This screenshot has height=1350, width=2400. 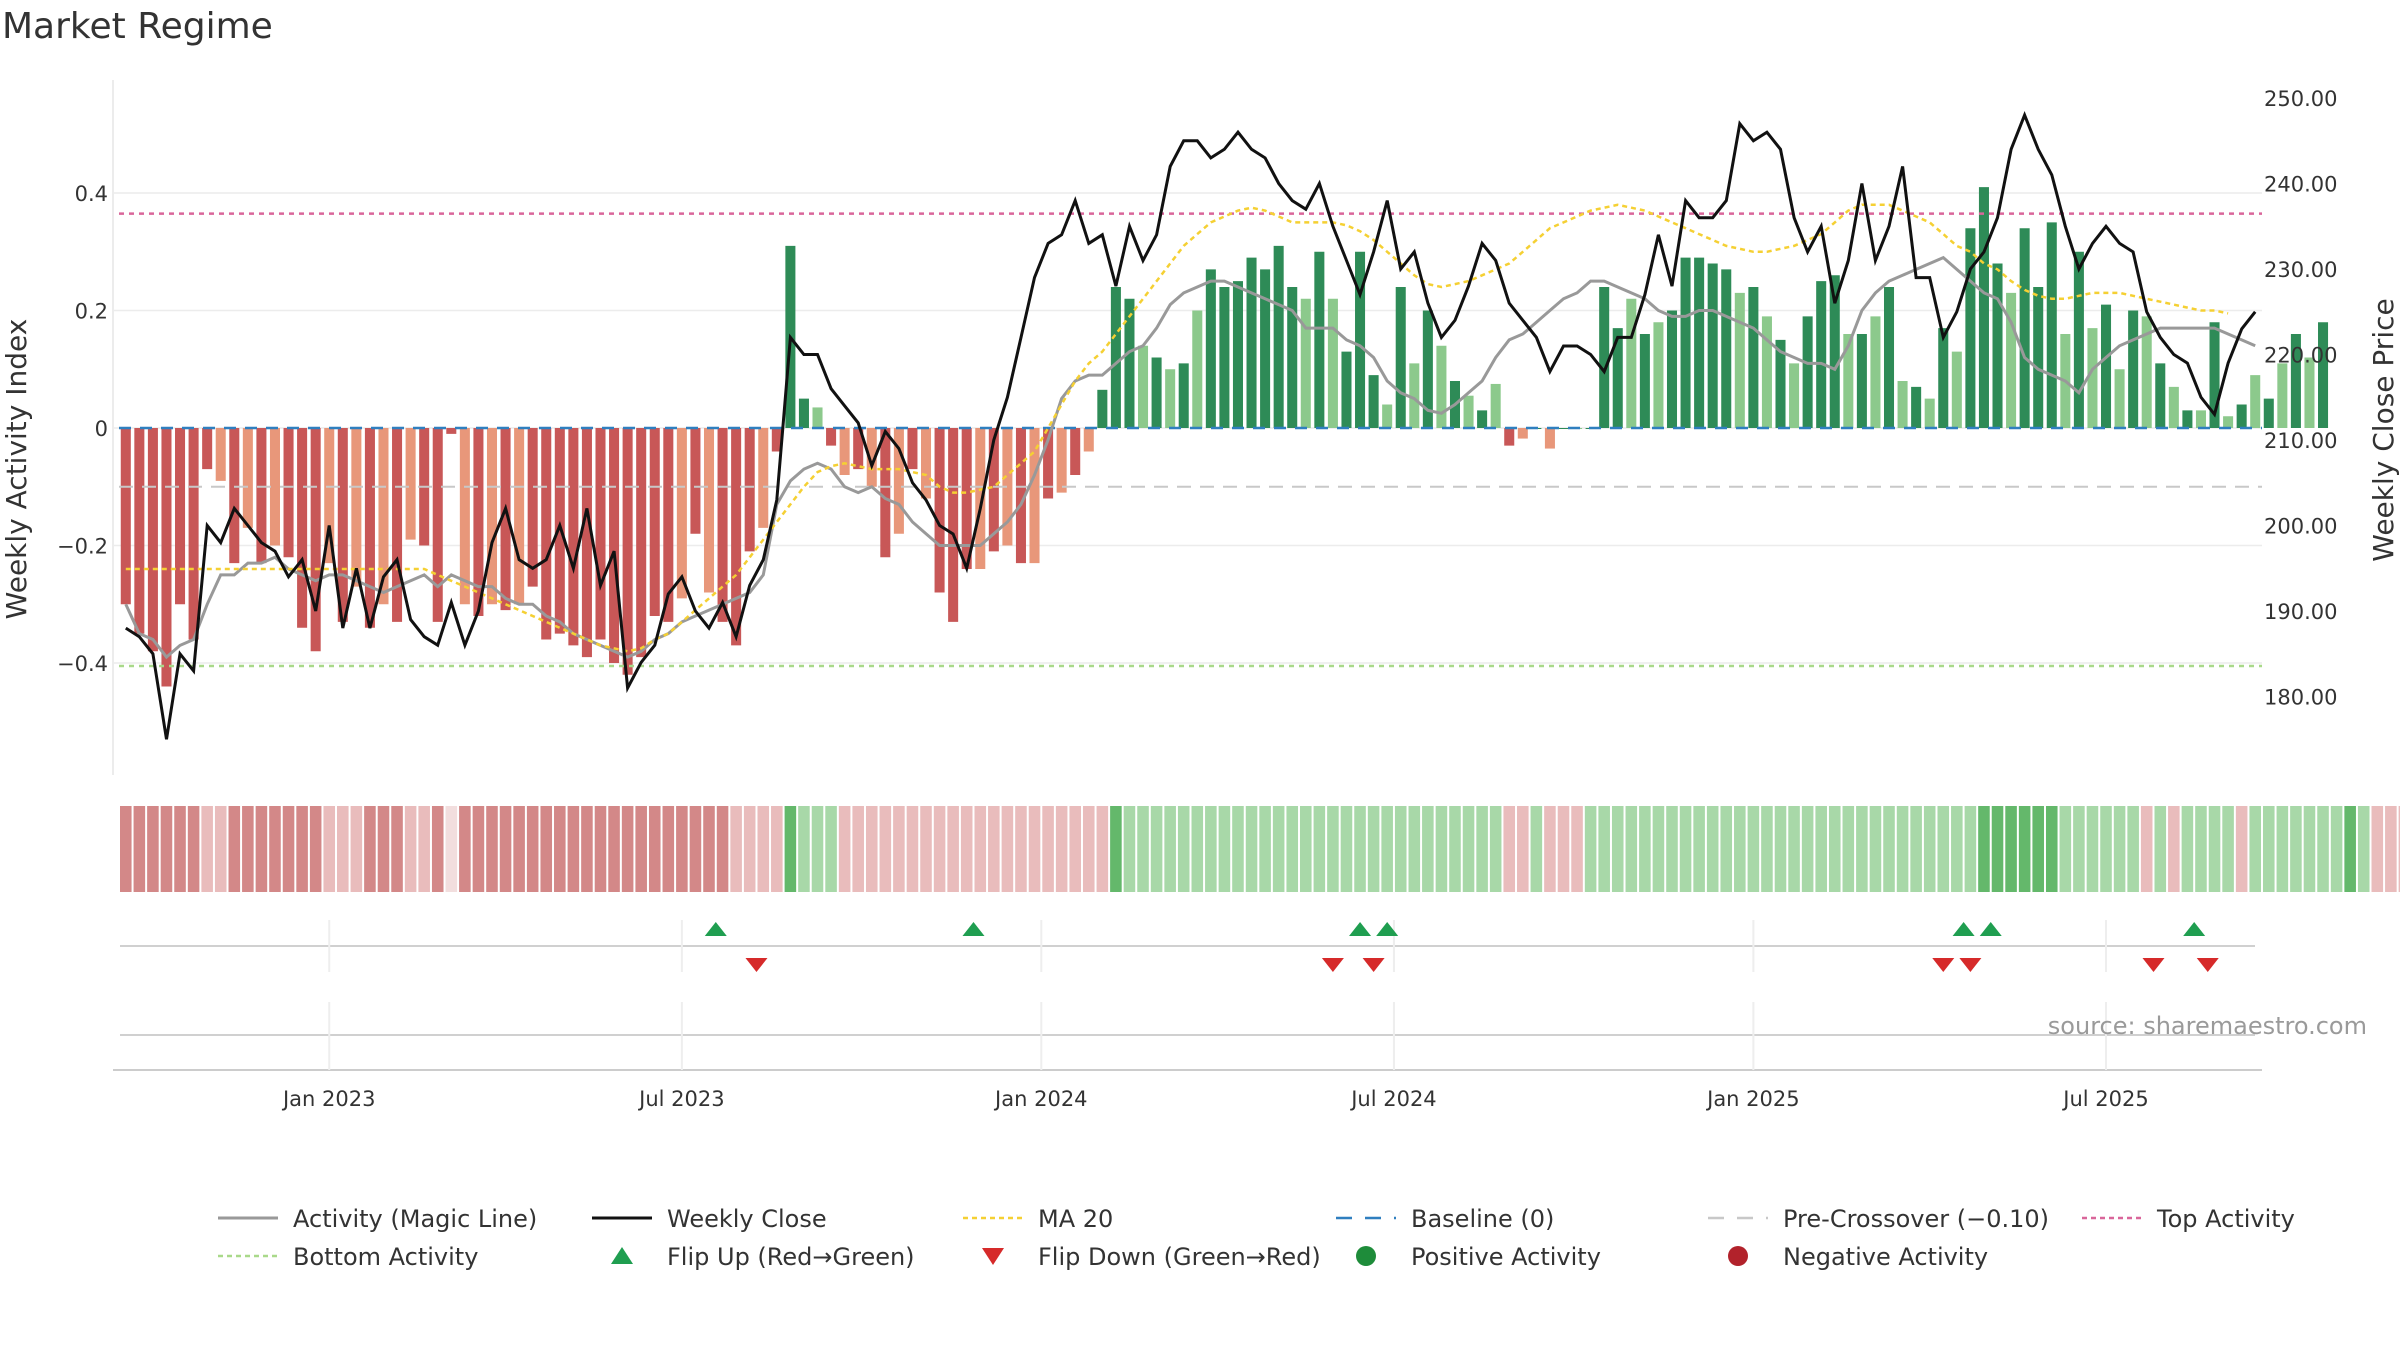 What do you see at coordinates (2300, 99) in the screenshot?
I see `y-right-tick: 250.00` at bounding box center [2300, 99].